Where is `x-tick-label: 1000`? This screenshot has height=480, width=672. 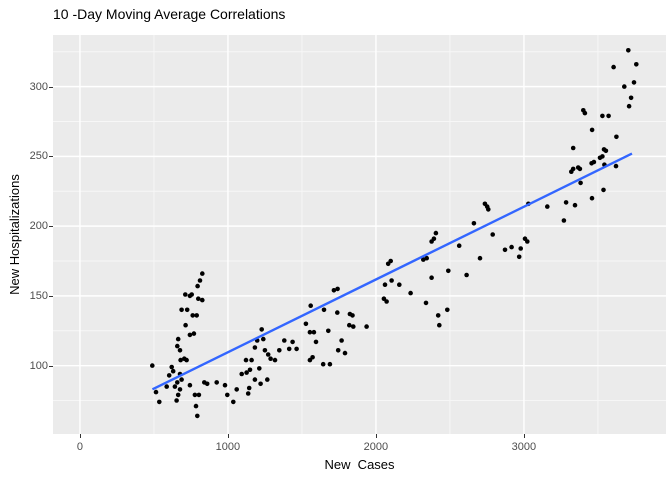
x-tick-label: 1000 is located at coordinates (228, 447).